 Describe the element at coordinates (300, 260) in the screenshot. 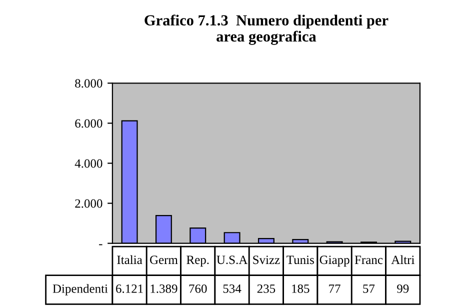

I see `x-tick-label: Tunis` at that location.